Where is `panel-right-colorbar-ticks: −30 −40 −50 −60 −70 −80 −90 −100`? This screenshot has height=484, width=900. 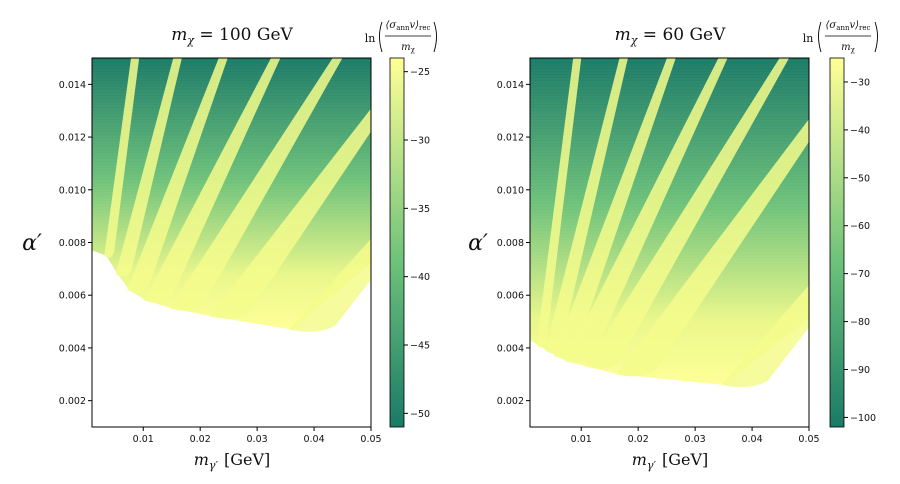
panel-right-colorbar-ticks: −30 −40 −50 −60 −70 −80 −90 −100 is located at coordinates (860, 250).